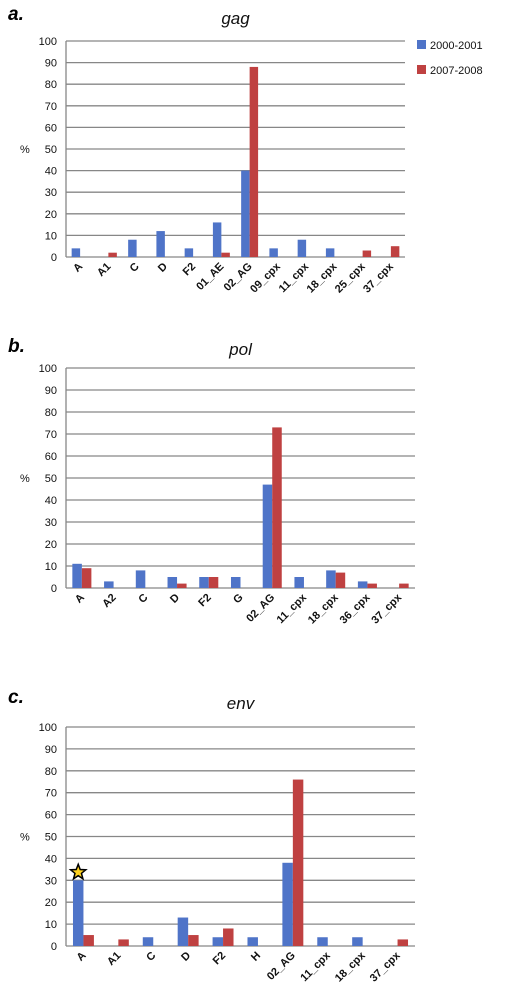 This screenshot has width=512, height=1000. What do you see at coordinates (238, 599) in the screenshot?
I see `x-tick-label: G` at bounding box center [238, 599].